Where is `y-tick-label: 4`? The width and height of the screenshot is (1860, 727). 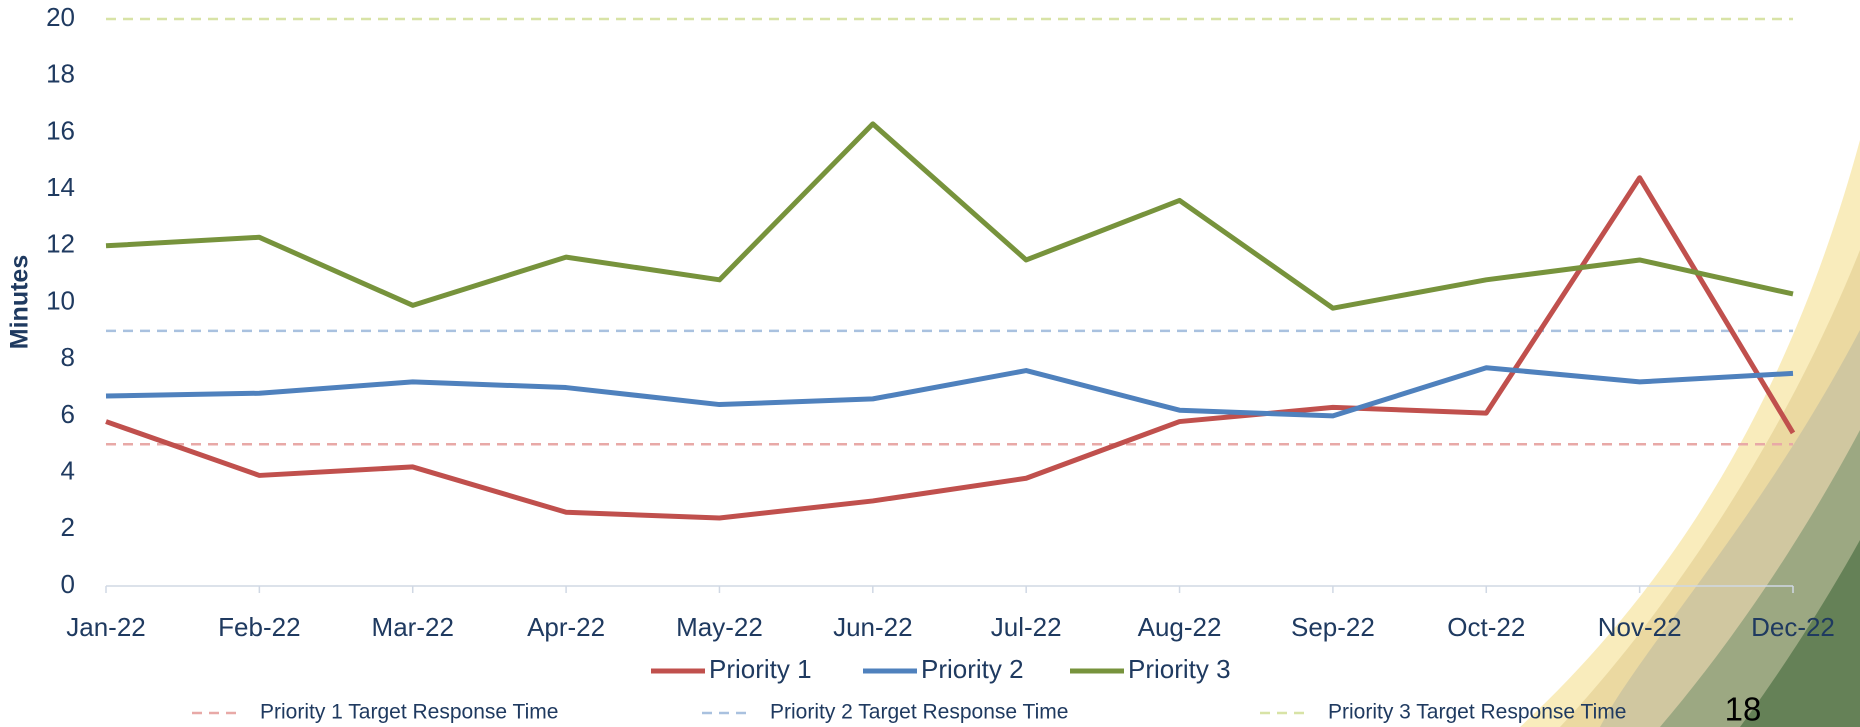 y-tick-label: 4 is located at coordinates (68, 470).